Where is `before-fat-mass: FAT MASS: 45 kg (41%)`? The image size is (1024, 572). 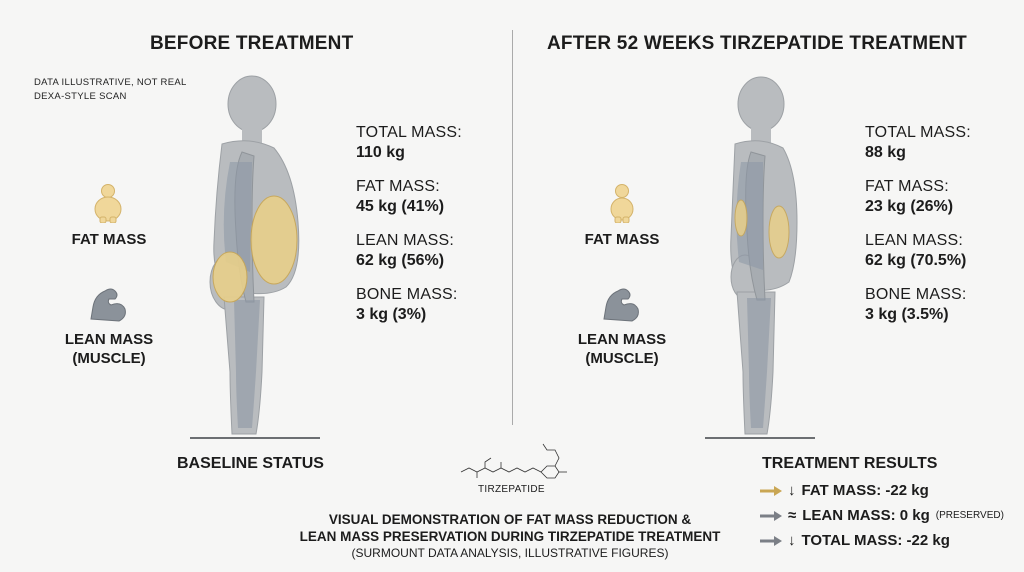 before-fat-mass: FAT MASS: 45 kg (41%) is located at coordinates (409, 197).